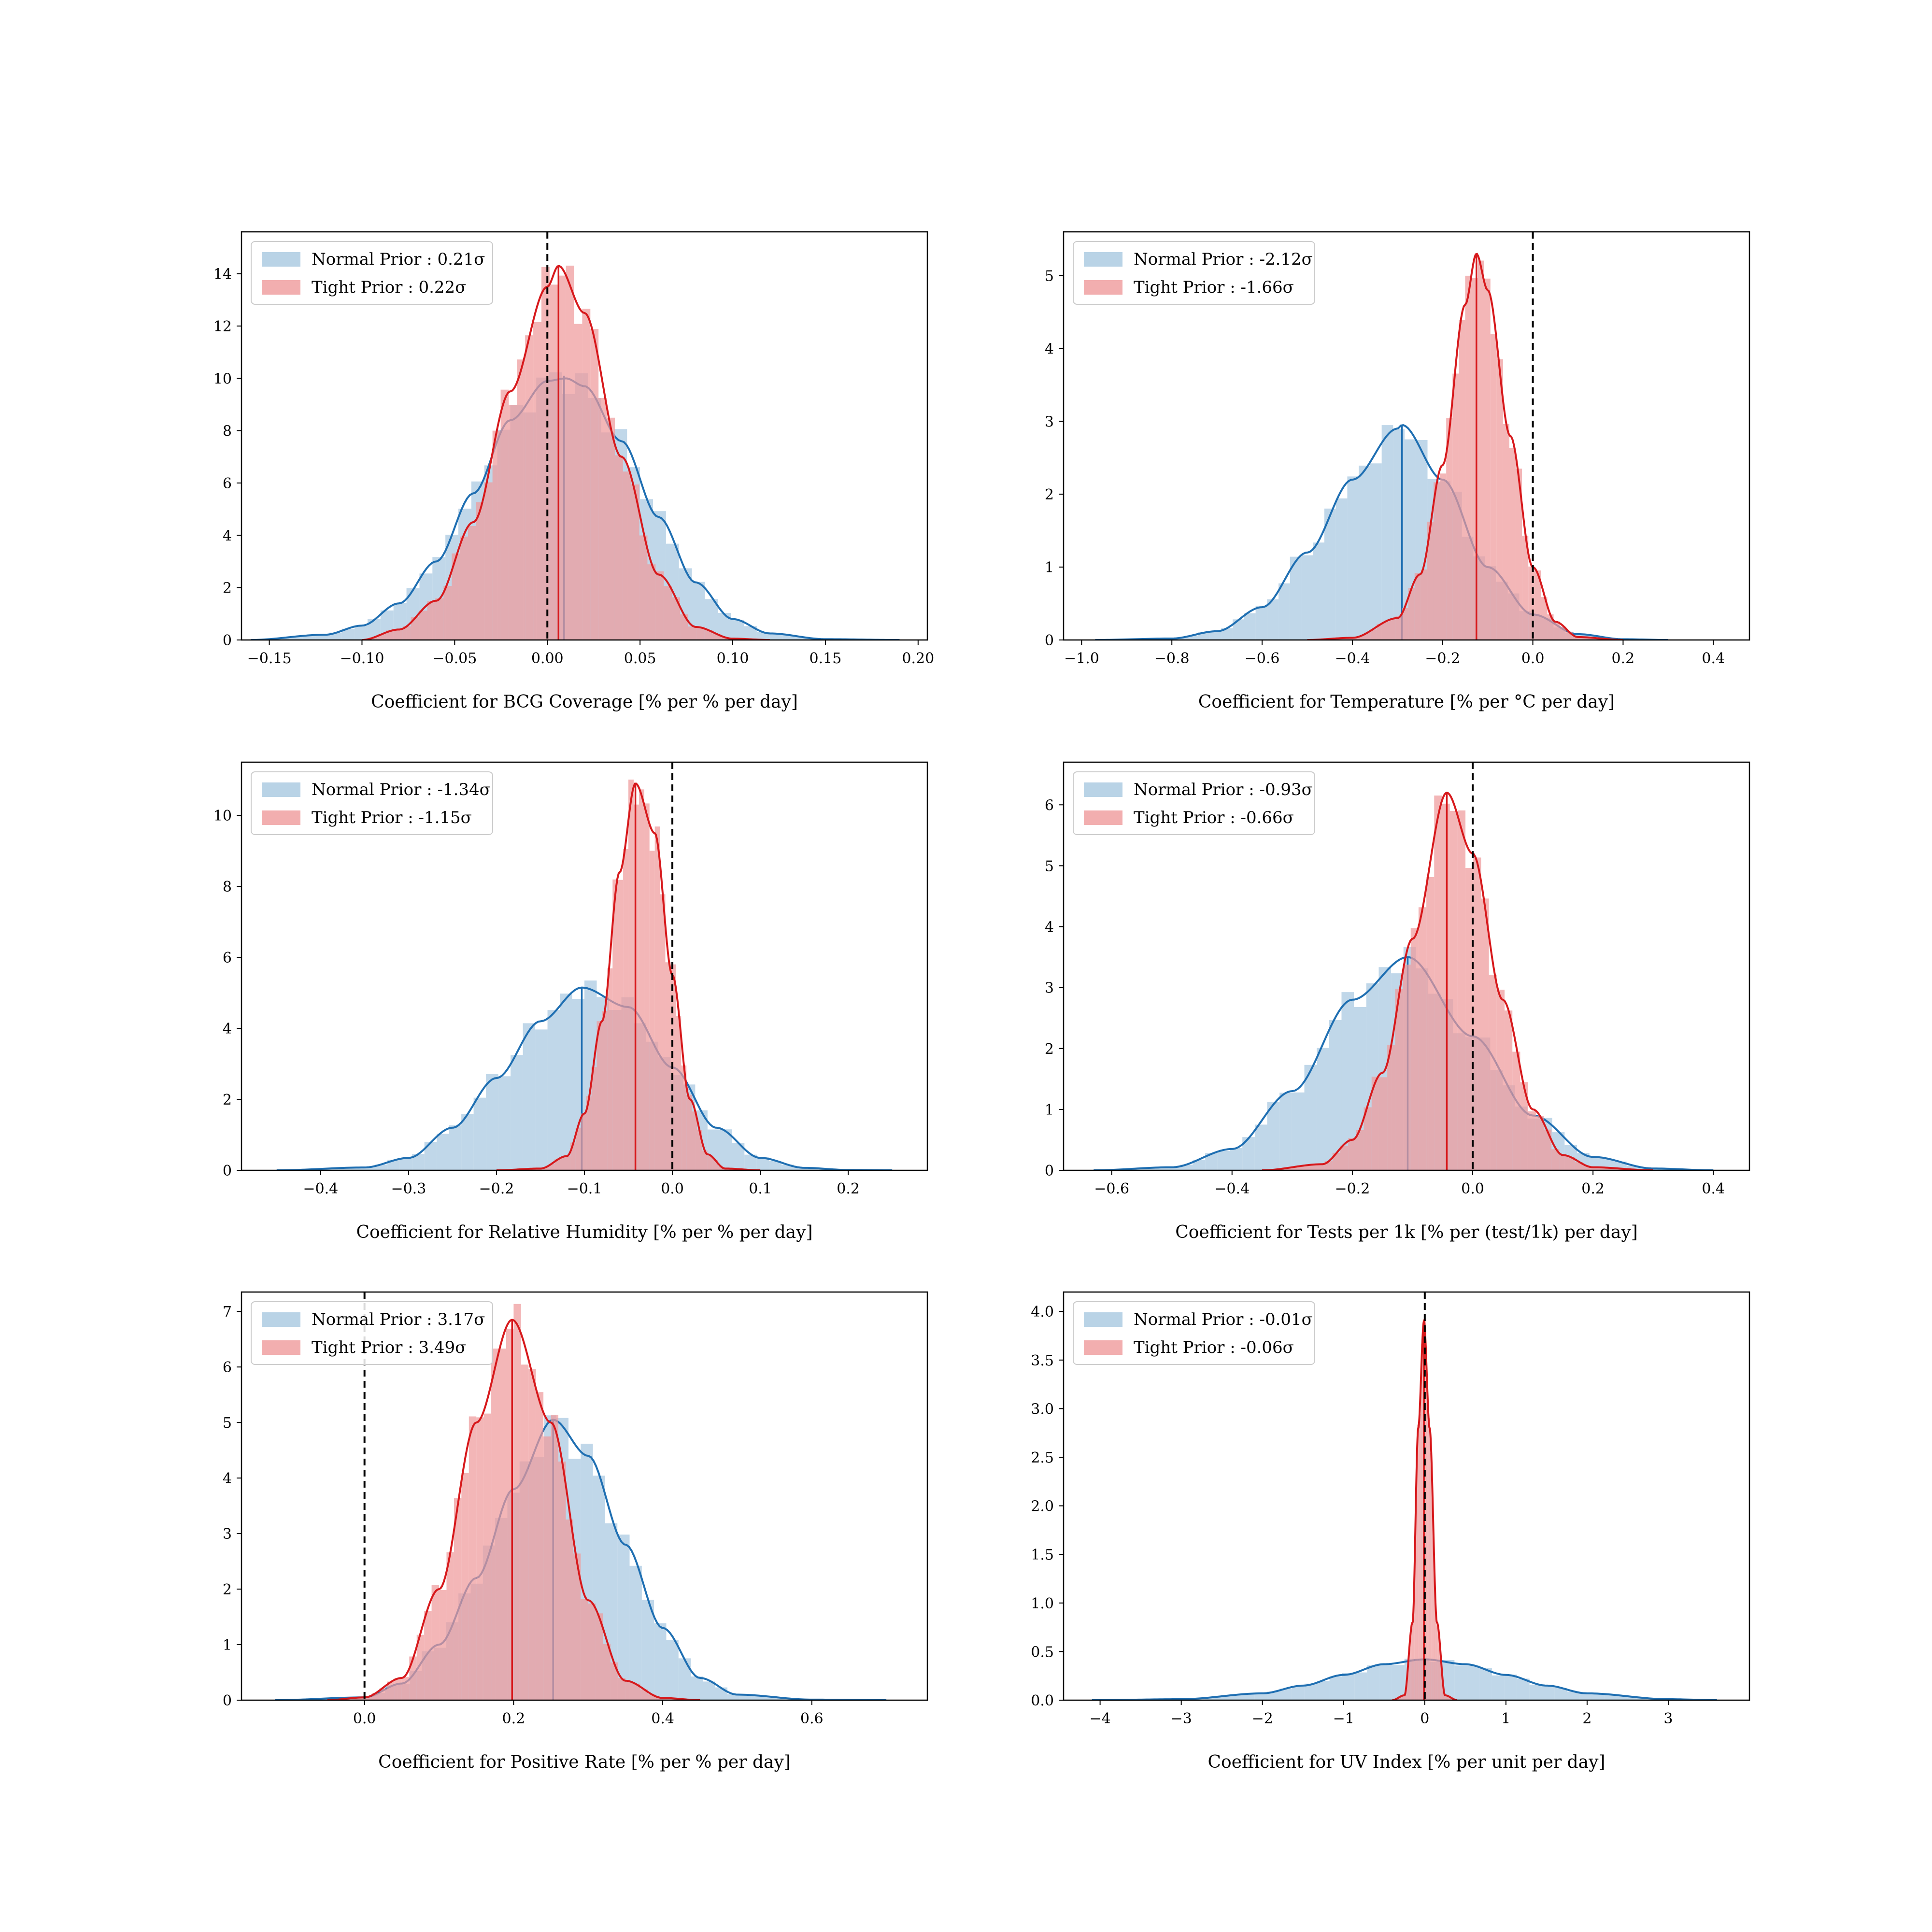 Image resolution: width=1932 pixels, height=1932 pixels. I want to click on normal-prior-legend-label: Normal Prior : 0.21σ, so click(398, 259).